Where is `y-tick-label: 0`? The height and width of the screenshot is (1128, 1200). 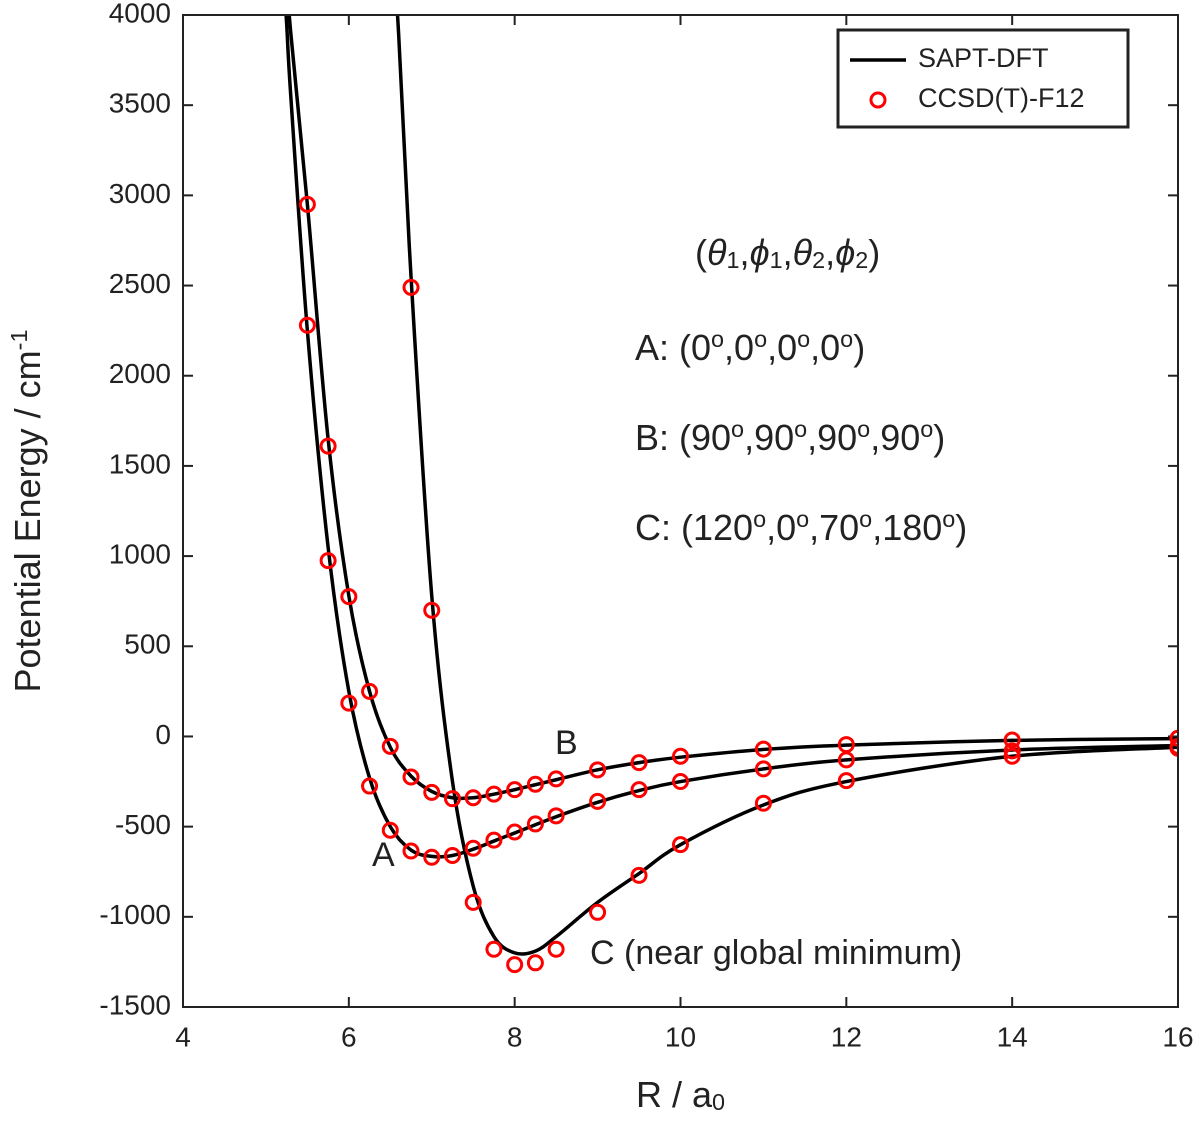 y-tick-label: 0 is located at coordinates (163, 734).